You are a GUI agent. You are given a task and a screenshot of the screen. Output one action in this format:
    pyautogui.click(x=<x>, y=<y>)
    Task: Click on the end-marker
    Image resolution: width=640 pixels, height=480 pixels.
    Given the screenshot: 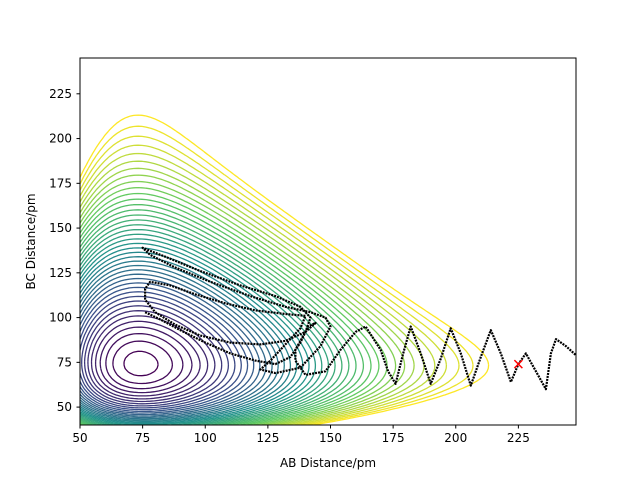 What is the action you would take?
    pyautogui.click(x=518, y=364)
    